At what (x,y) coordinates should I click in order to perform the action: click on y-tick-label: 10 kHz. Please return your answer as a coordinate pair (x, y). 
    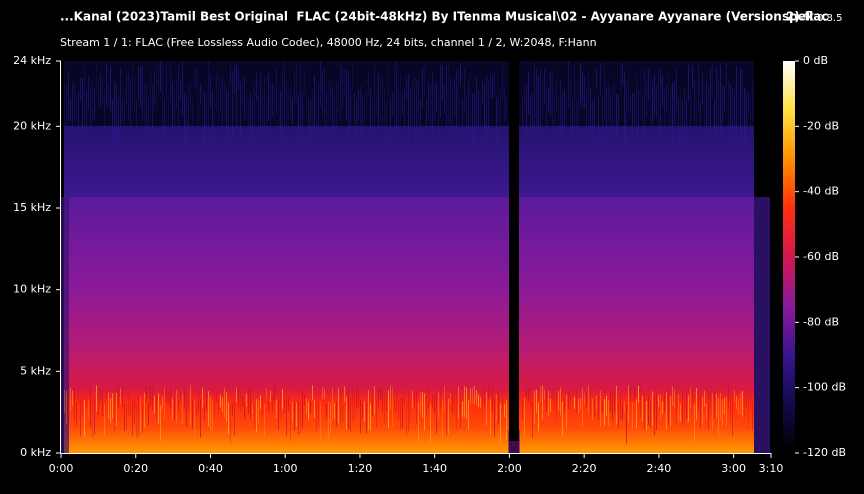
    Looking at the image, I should click on (32, 289).